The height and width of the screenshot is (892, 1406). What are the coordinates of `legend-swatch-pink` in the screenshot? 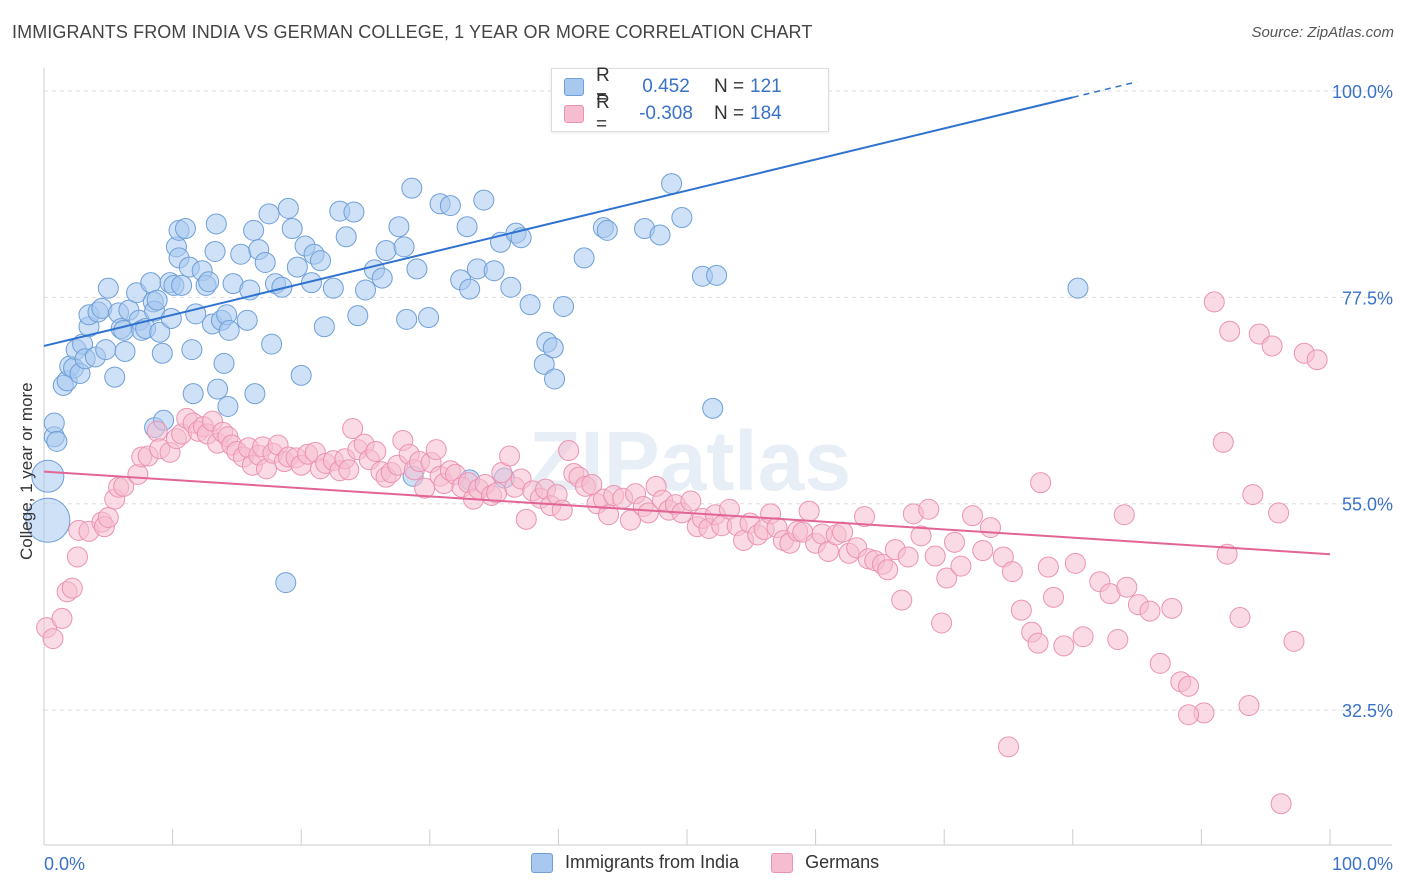 It's located at (782, 862).